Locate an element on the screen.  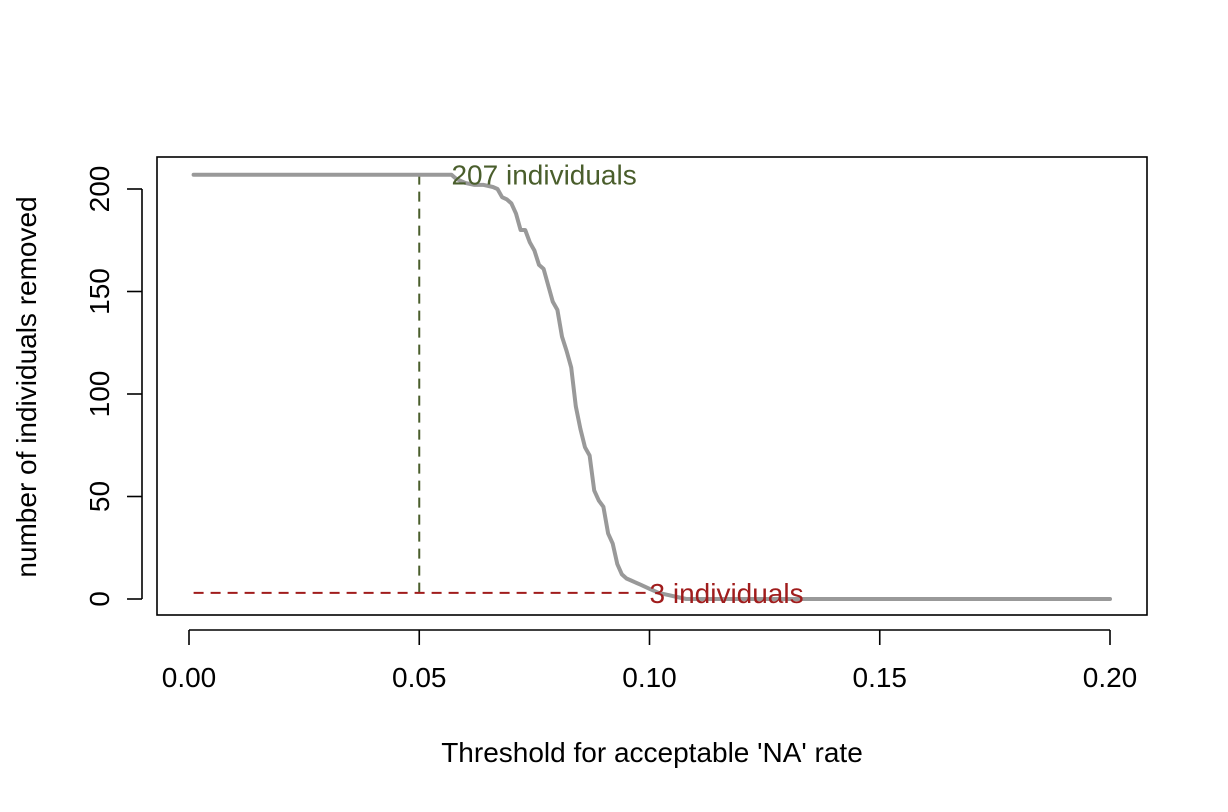
annotation-label: 207 individuals is located at coordinates (543, 175).